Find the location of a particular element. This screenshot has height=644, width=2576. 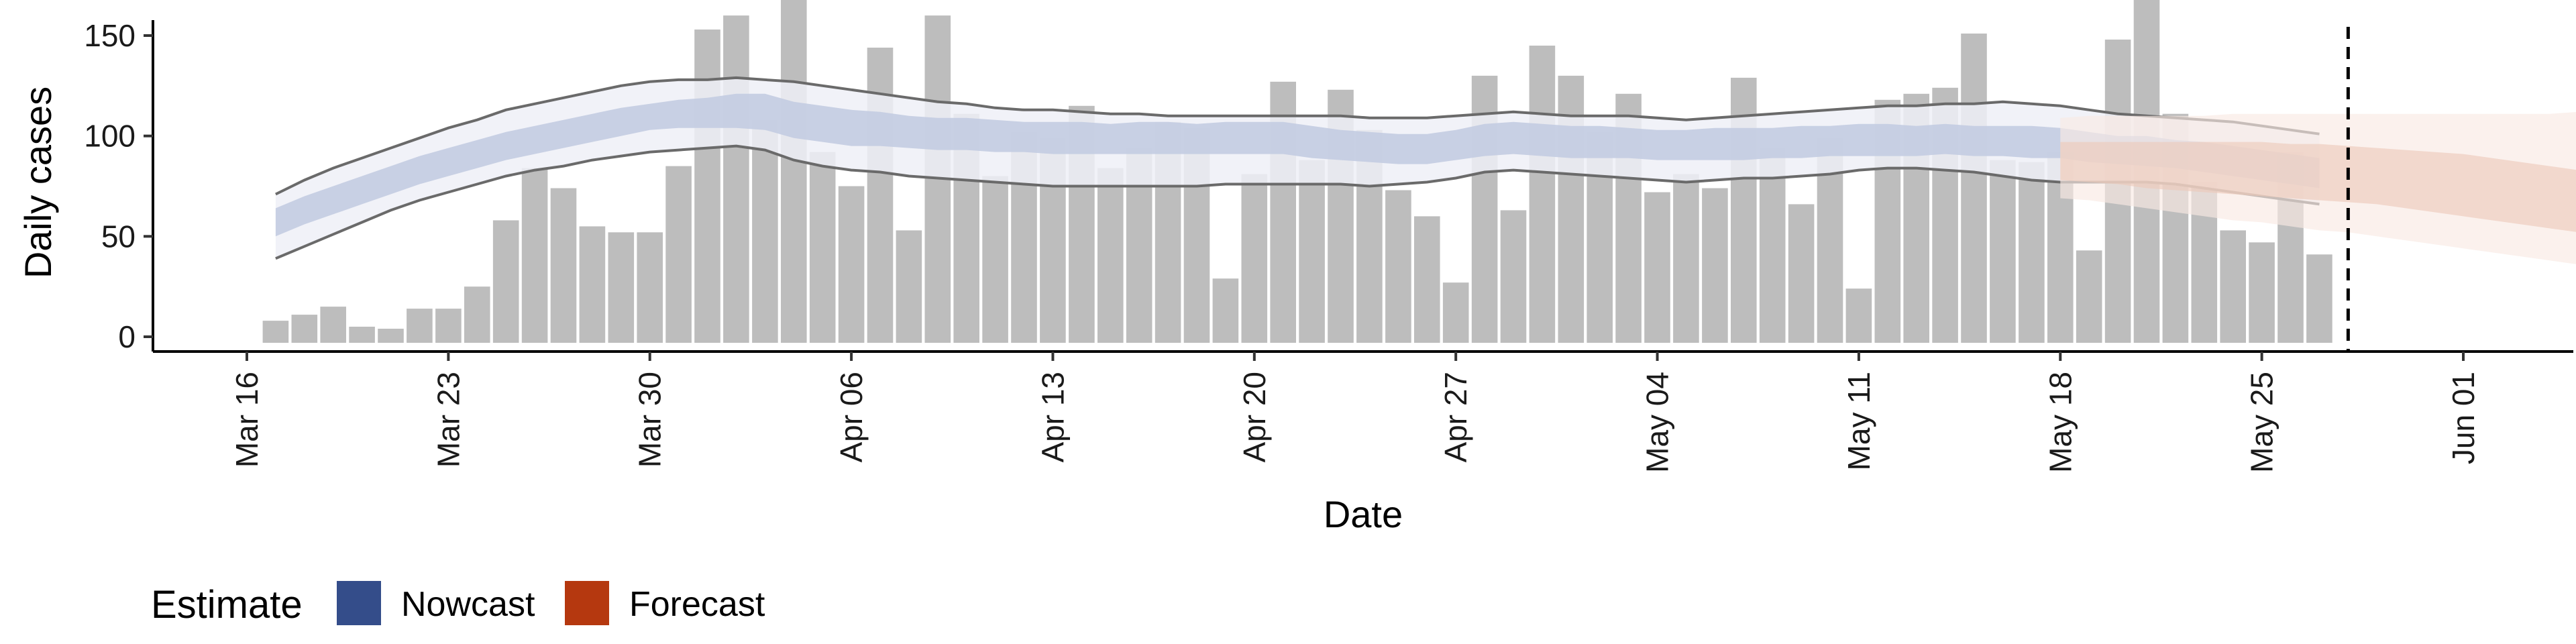

x-tick-label: May 04 is located at coordinates (1657, 422).